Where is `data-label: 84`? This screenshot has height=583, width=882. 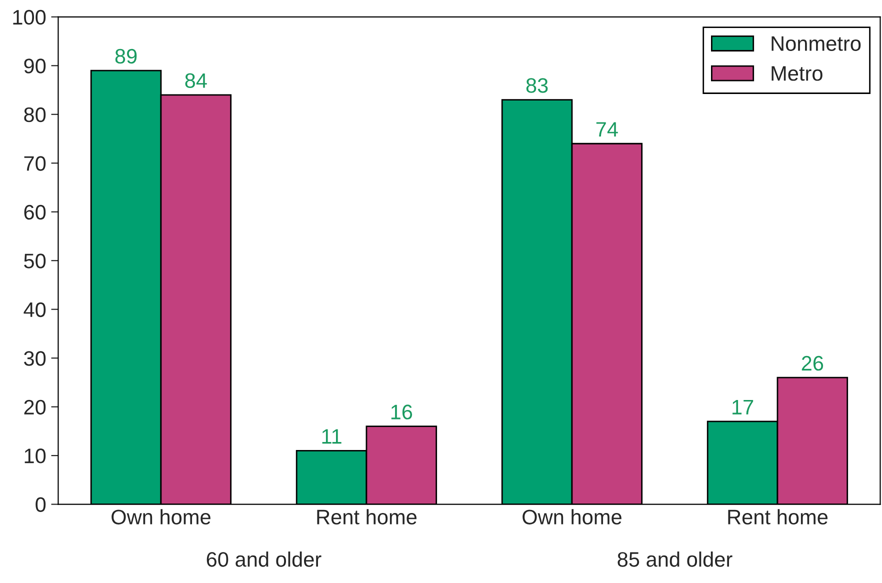 data-label: 84 is located at coordinates (196, 80).